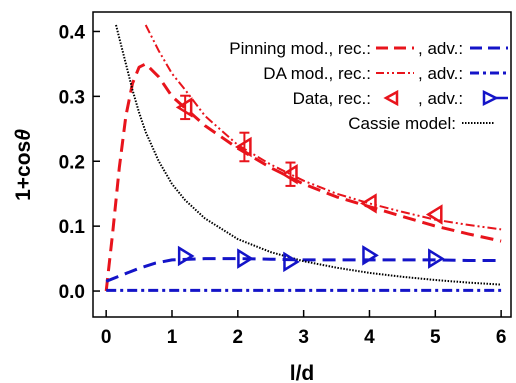  I want to click on x-axis-label: l/d, so click(302, 372).